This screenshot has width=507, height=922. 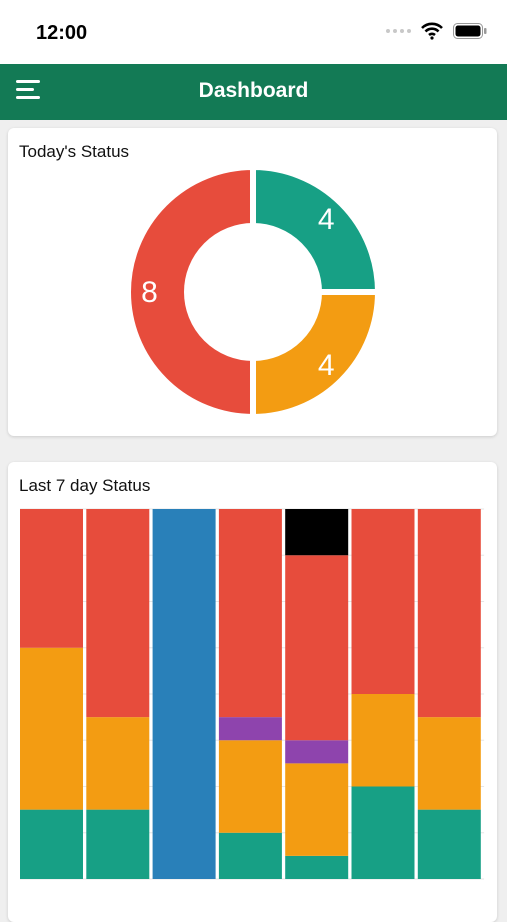 I want to click on app-bar: Dashboard, so click(x=253, y=92).